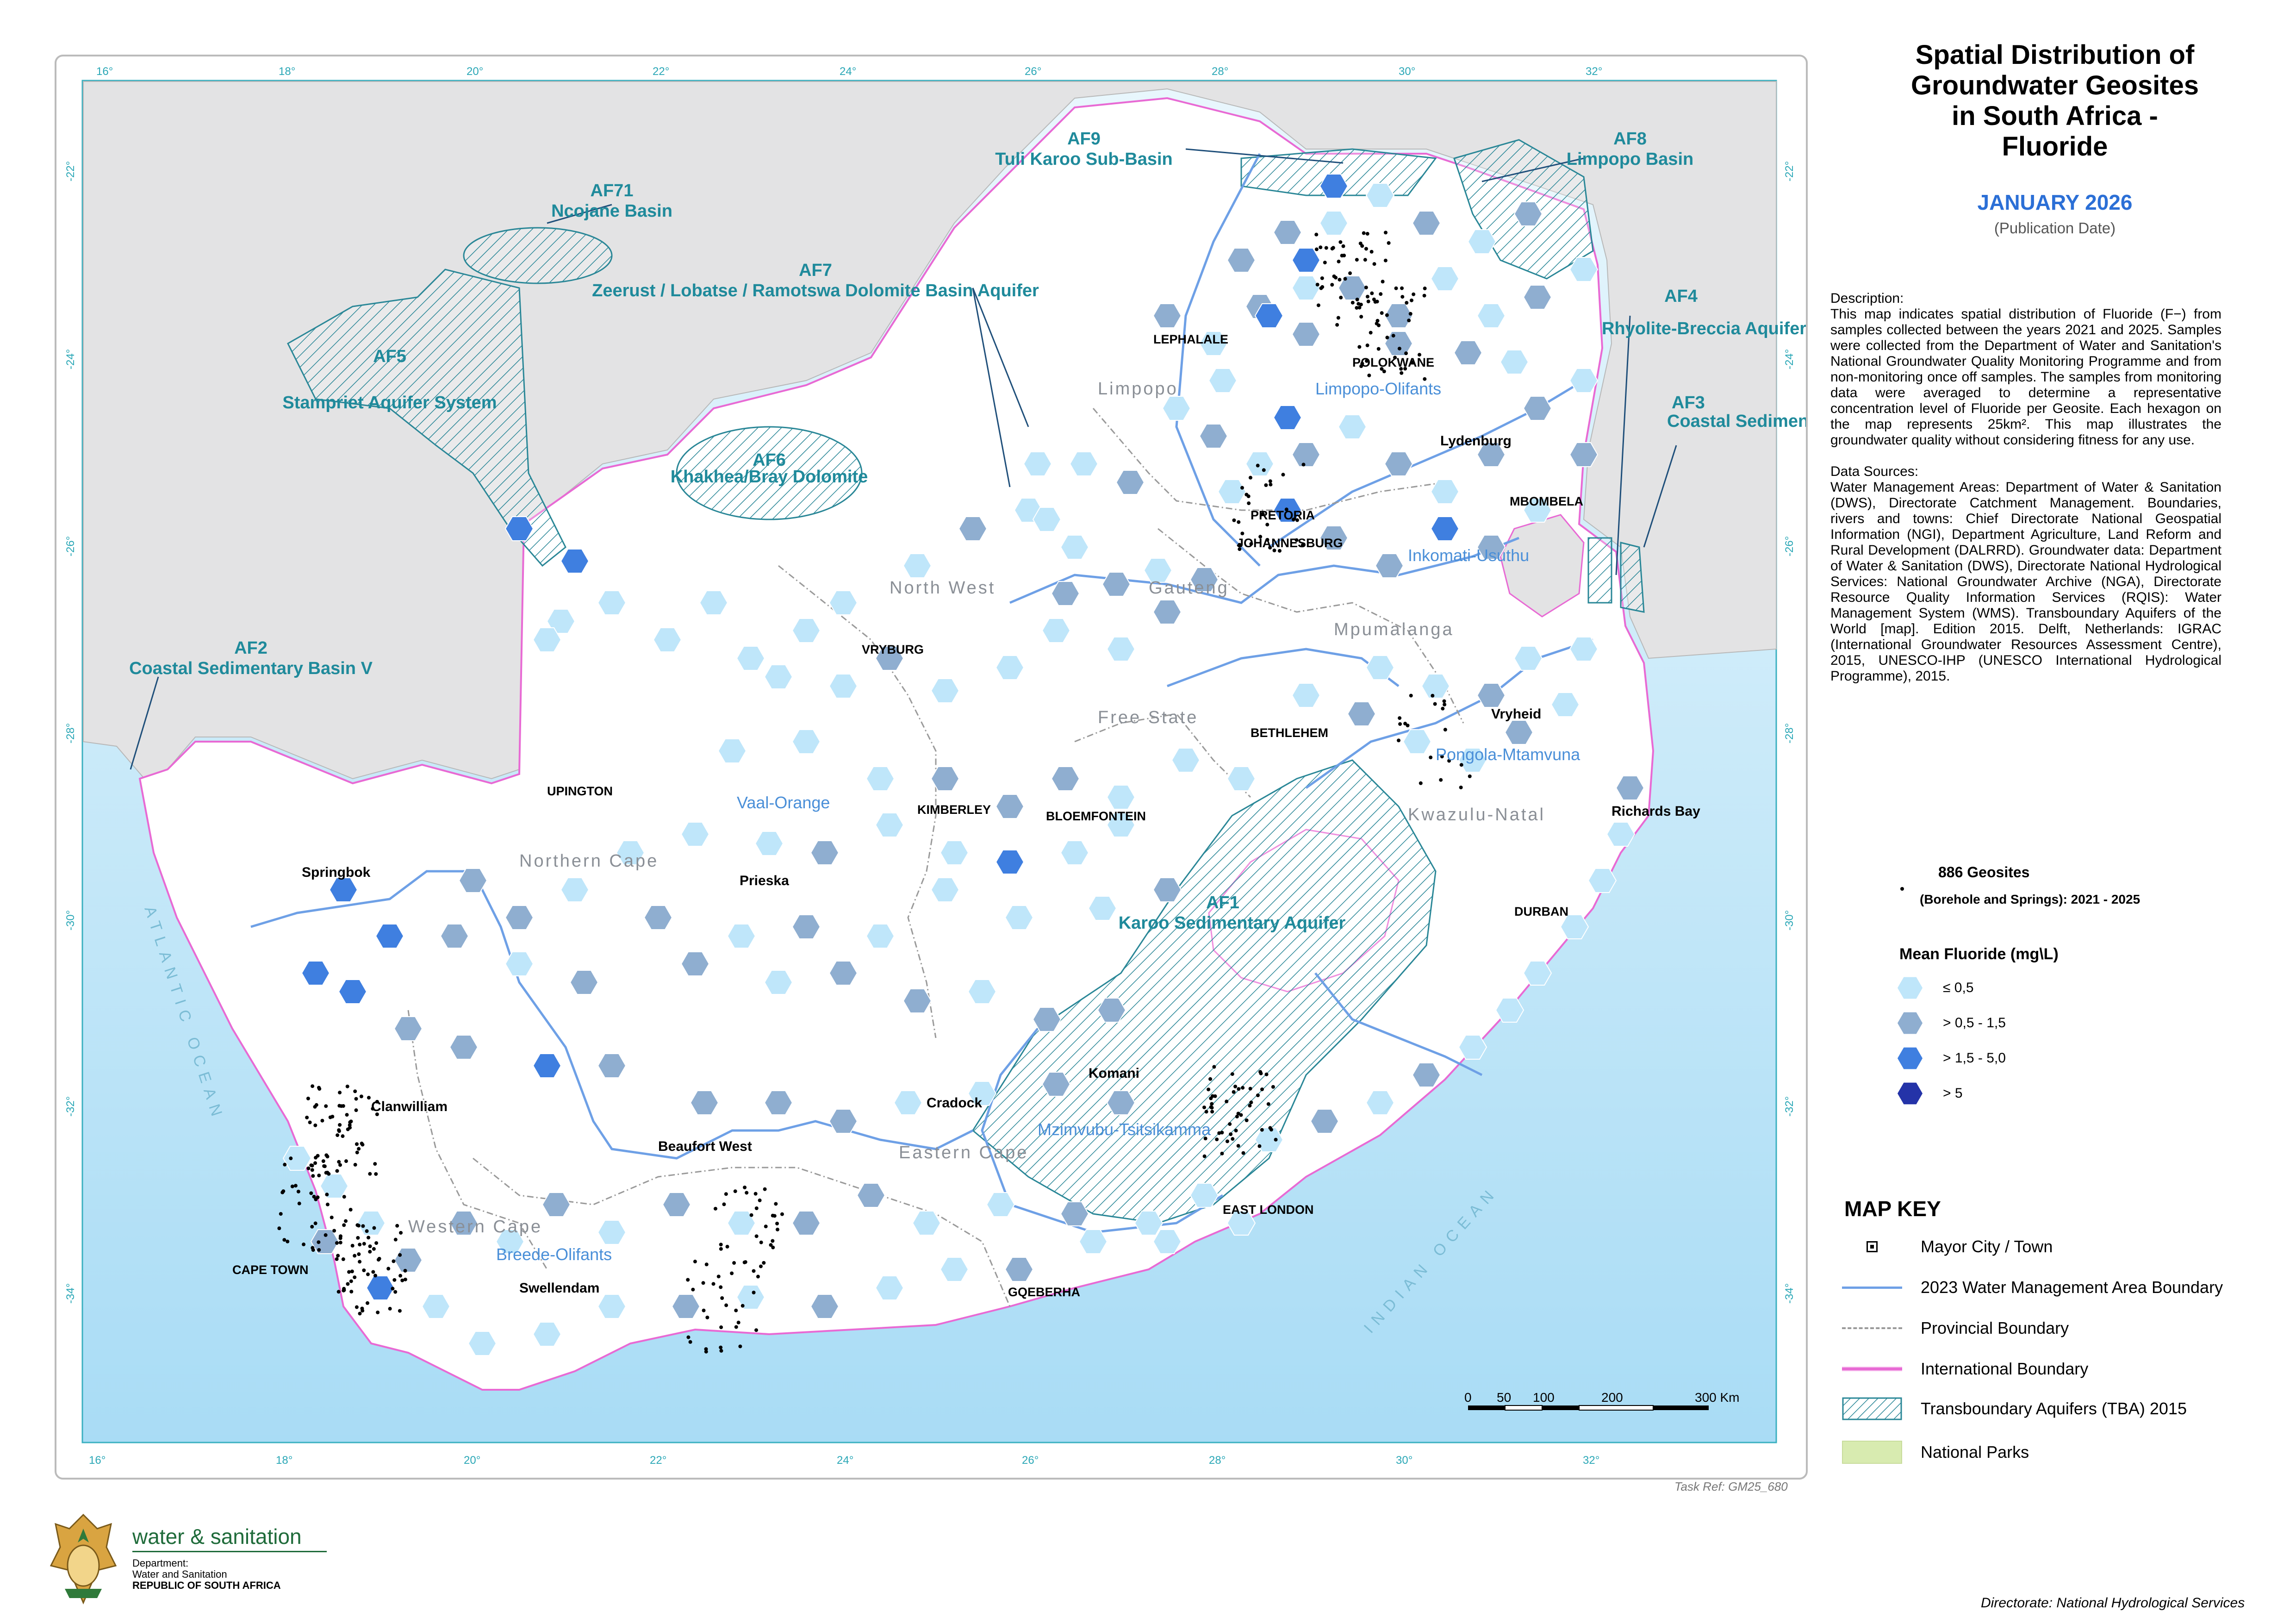 The image size is (2296, 1624). What do you see at coordinates (1979, 954) in the screenshot?
I see `fluoride-legend-title: Mean Fluoride (mg\L)` at bounding box center [1979, 954].